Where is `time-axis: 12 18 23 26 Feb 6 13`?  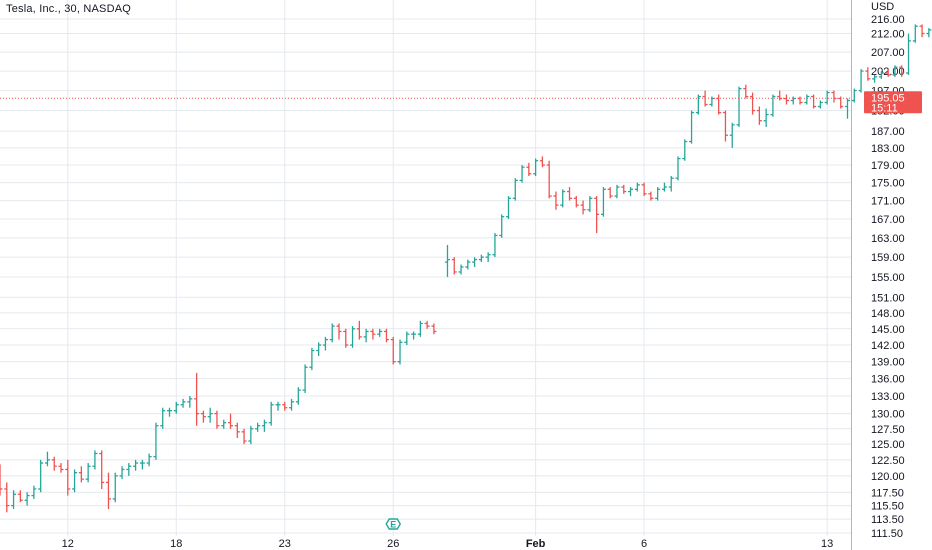
time-axis: 12 18 23 26 Feb 6 13 is located at coordinates (448, 544).